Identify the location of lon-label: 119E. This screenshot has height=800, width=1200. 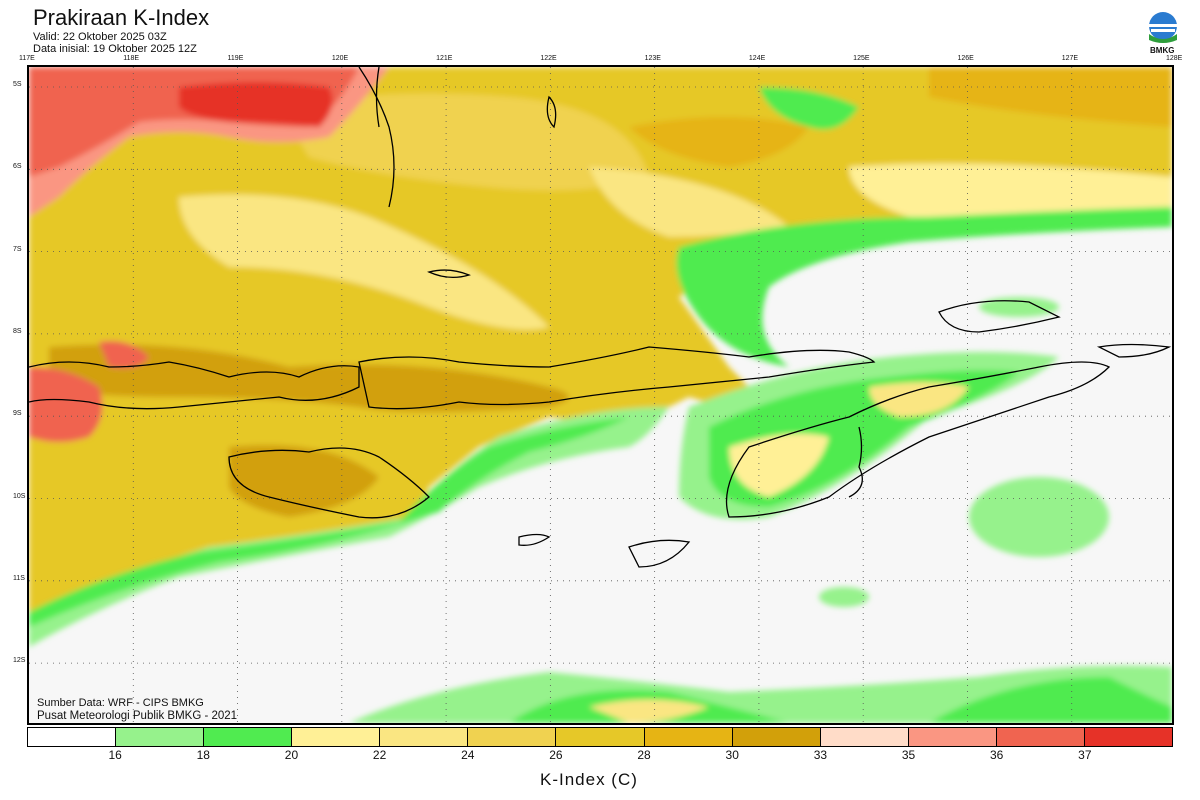
(235, 58).